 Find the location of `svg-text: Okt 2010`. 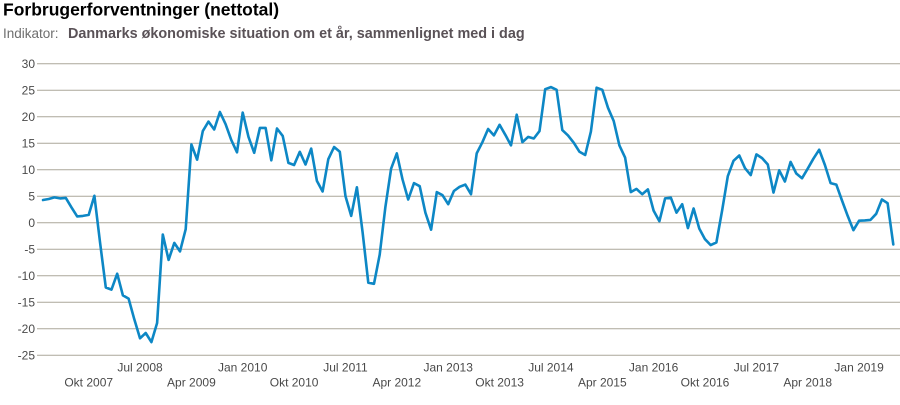

svg-text: Okt 2010 is located at coordinates (294, 383).